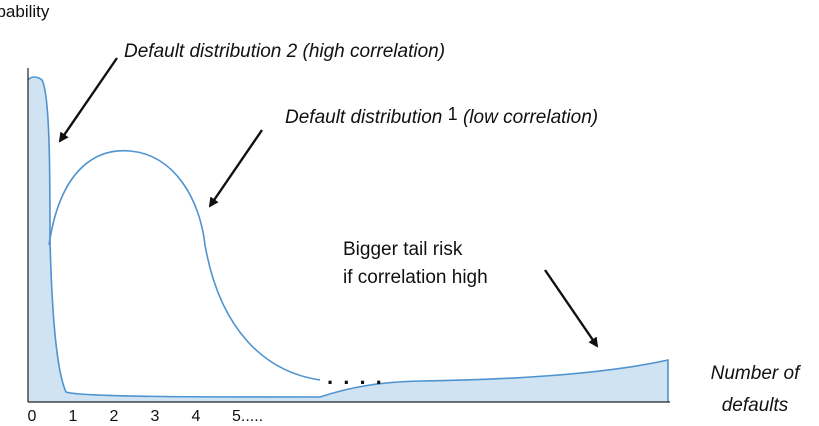 The height and width of the screenshot is (426, 819). Describe the element at coordinates (32, 416) in the screenshot. I see `x-tick-label: 0` at that location.